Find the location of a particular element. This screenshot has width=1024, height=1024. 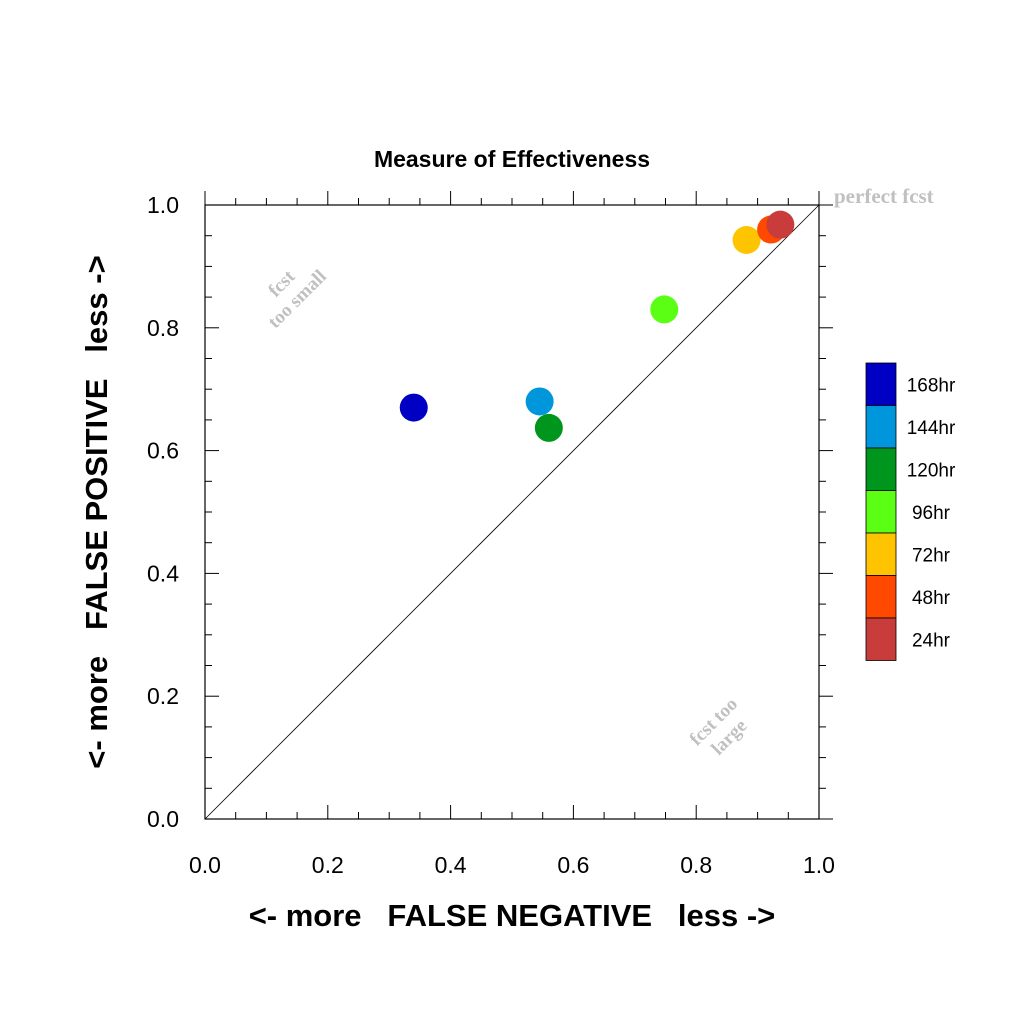

data-point-168hr is located at coordinates (413, 407).